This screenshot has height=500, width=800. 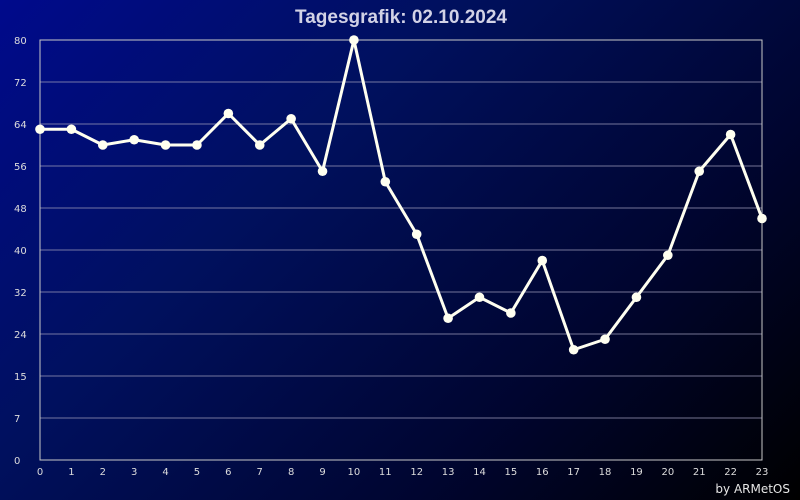 I want to click on x-tick-label: 18, so click(x=605, y=472).